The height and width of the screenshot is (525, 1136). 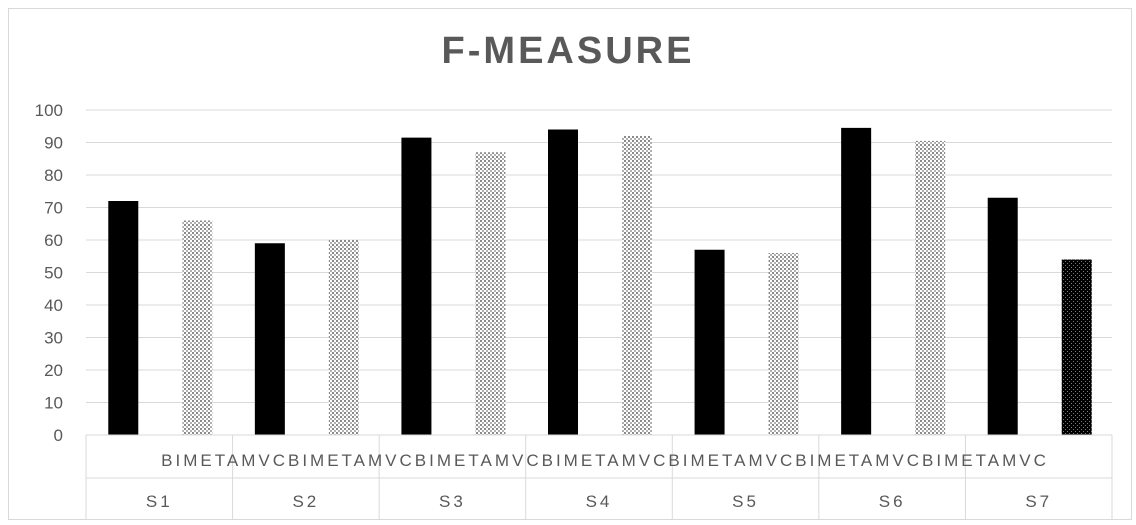 I want to click on y-tick-label: 90, so click(x=53, y=143).